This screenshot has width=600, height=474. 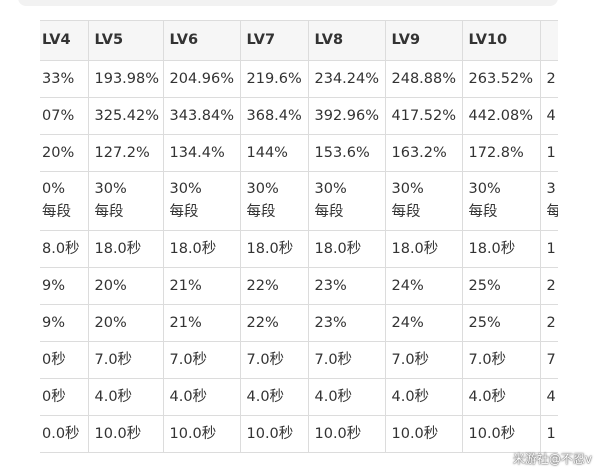 What do you see at coordinates (346, 153) in the screenshot?
I see `table-cell: 153.6%` at bounding box center [346, 153].